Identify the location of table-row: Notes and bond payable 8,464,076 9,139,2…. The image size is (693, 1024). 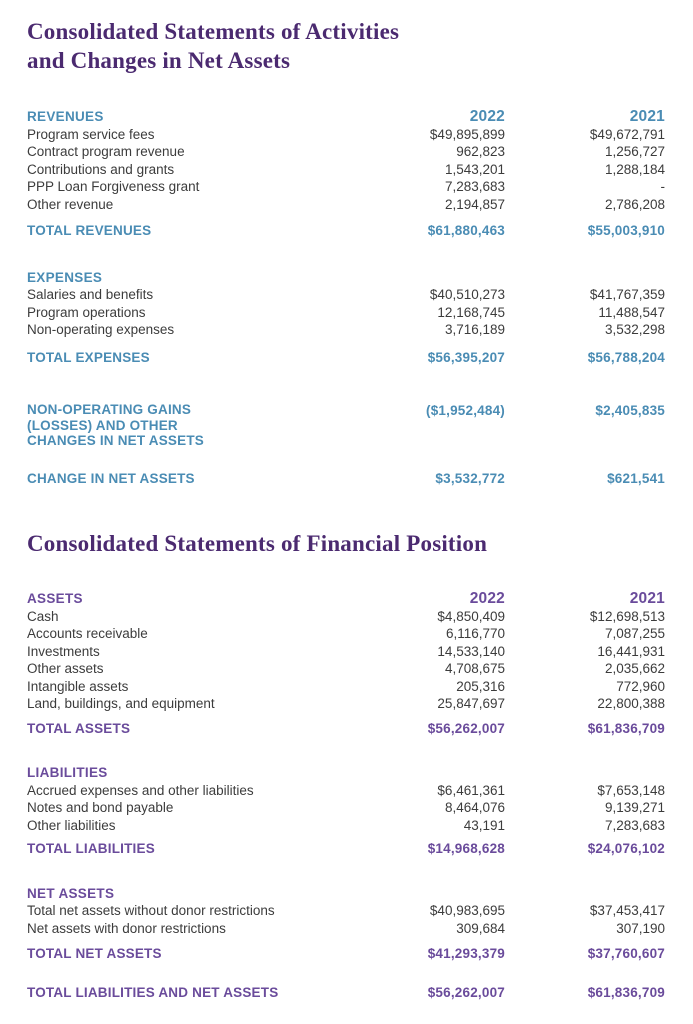
(346, 808).